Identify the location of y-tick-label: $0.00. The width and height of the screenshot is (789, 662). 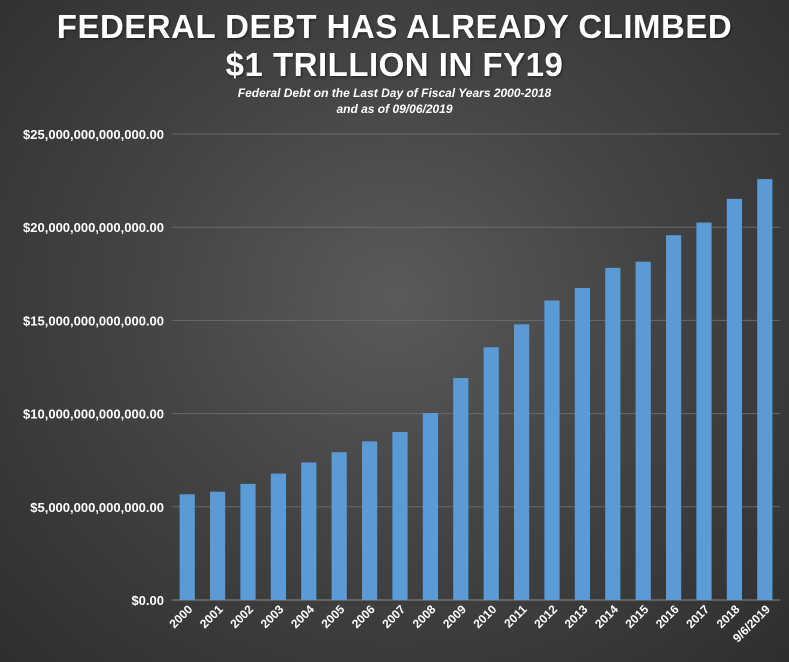
(147, 600).